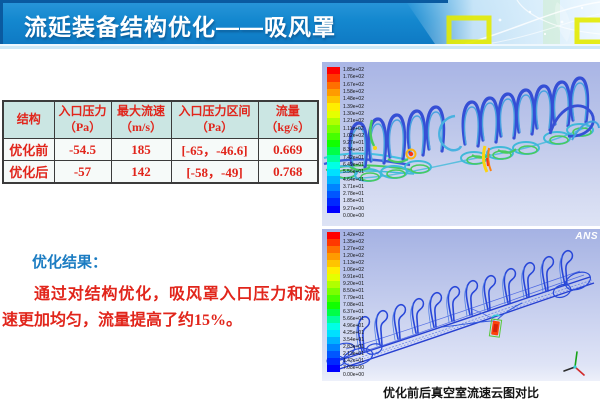 The width and height of the screenshot is (600, 410). What do you see at coordinates (28, 149) in the screenshot?
I see `table-cell: 优化前` at bounding box center [28, 149].